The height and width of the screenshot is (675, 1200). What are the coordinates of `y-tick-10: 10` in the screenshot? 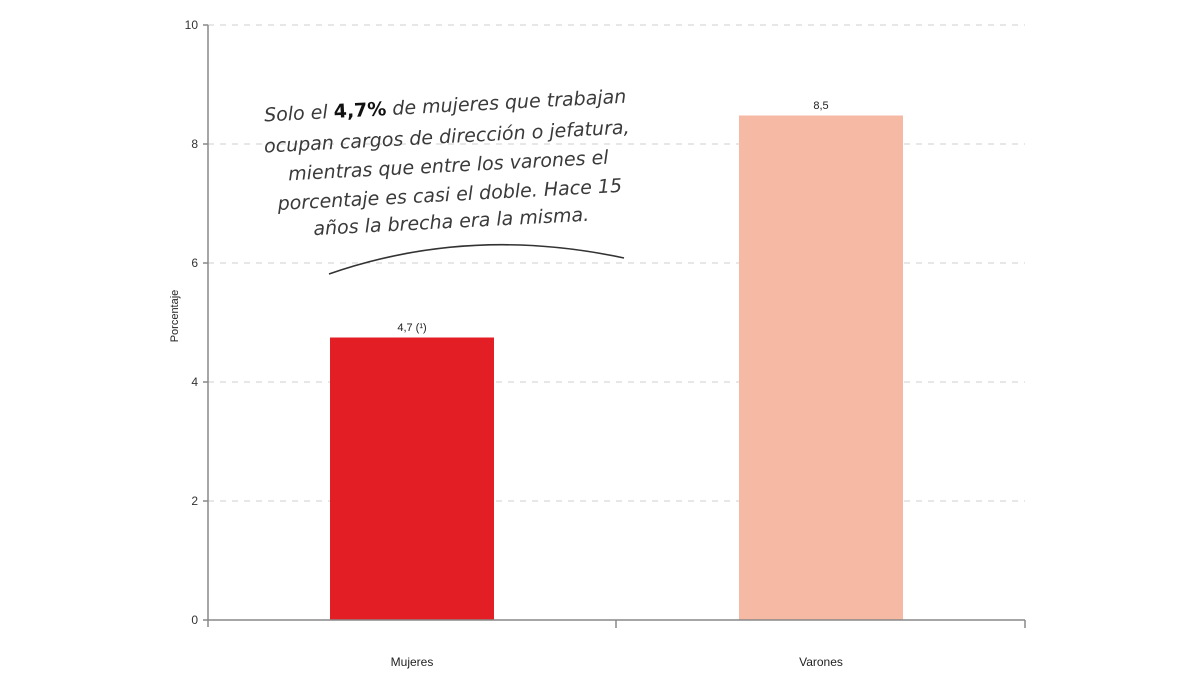 It's located at (192, 25).